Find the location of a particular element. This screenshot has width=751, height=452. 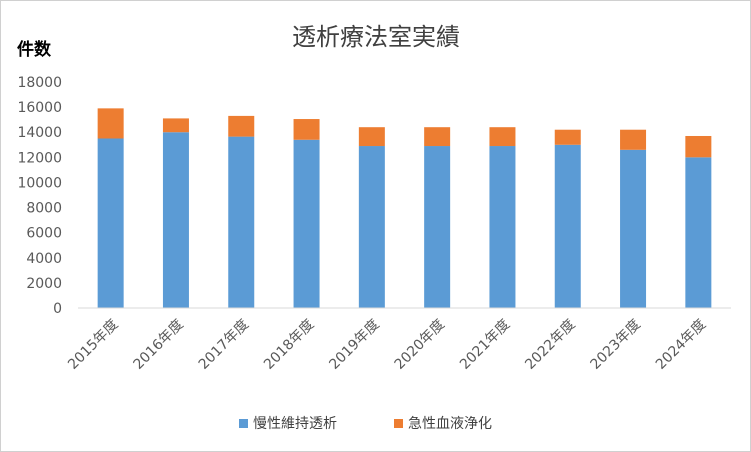

x-tick-label: 2017年度 is located at coordinates (224, 345).